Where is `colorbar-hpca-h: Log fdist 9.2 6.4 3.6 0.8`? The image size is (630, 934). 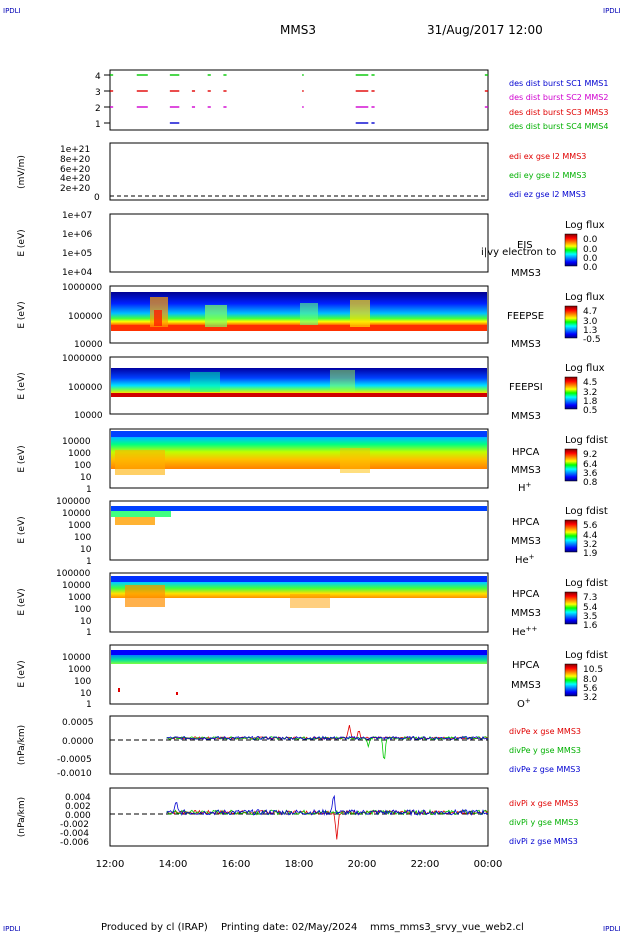 colorbar-hpca-h: Log fdist 9.2 6.4 3.6 0.8 is located at coordinates (586, 461).